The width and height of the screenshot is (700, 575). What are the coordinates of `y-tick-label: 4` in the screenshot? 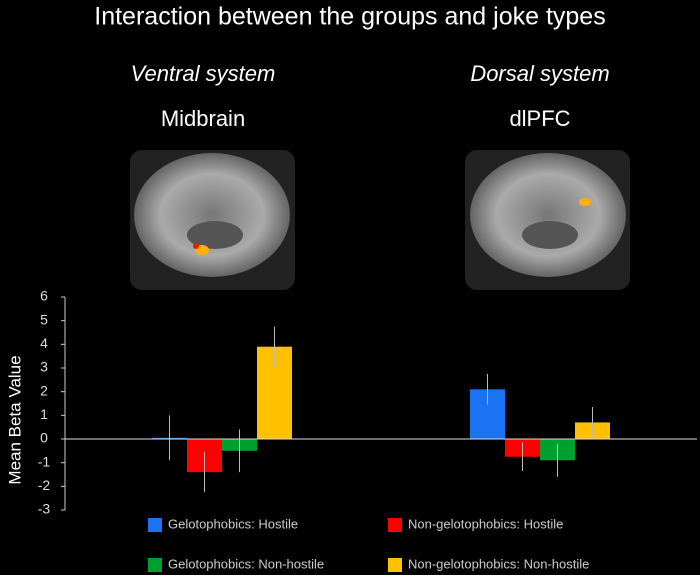 It's located at (44, 343).